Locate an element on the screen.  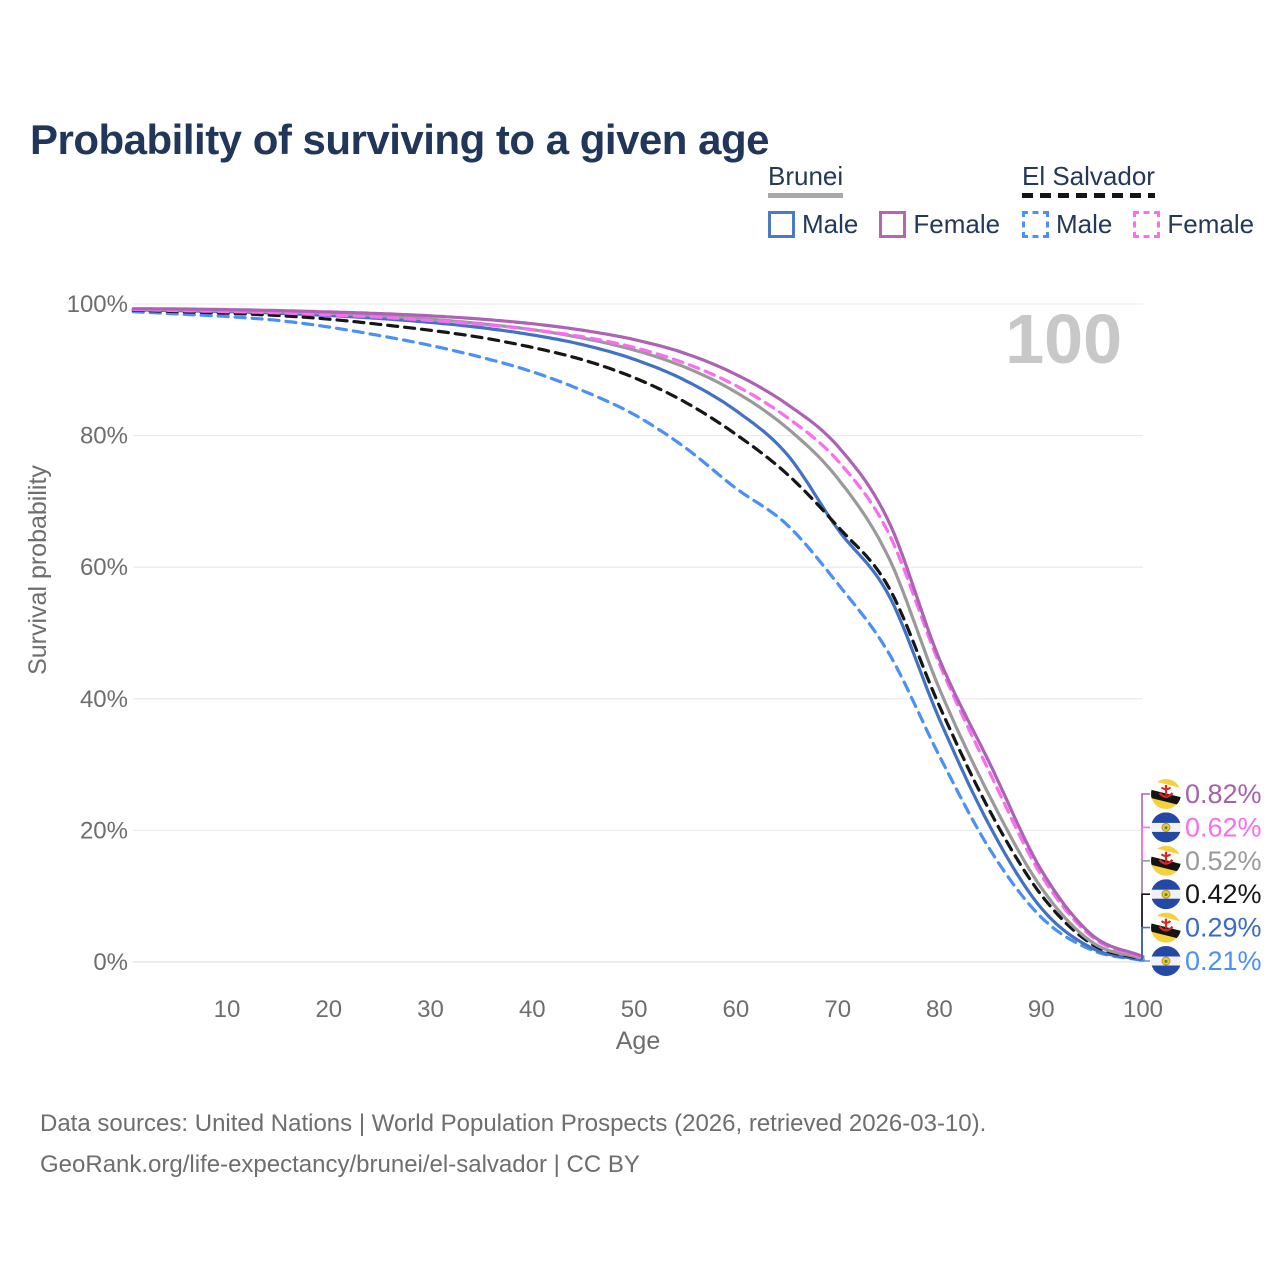
legend-header-elsalvador: El Salvador is located at coordinates (1088, 176).